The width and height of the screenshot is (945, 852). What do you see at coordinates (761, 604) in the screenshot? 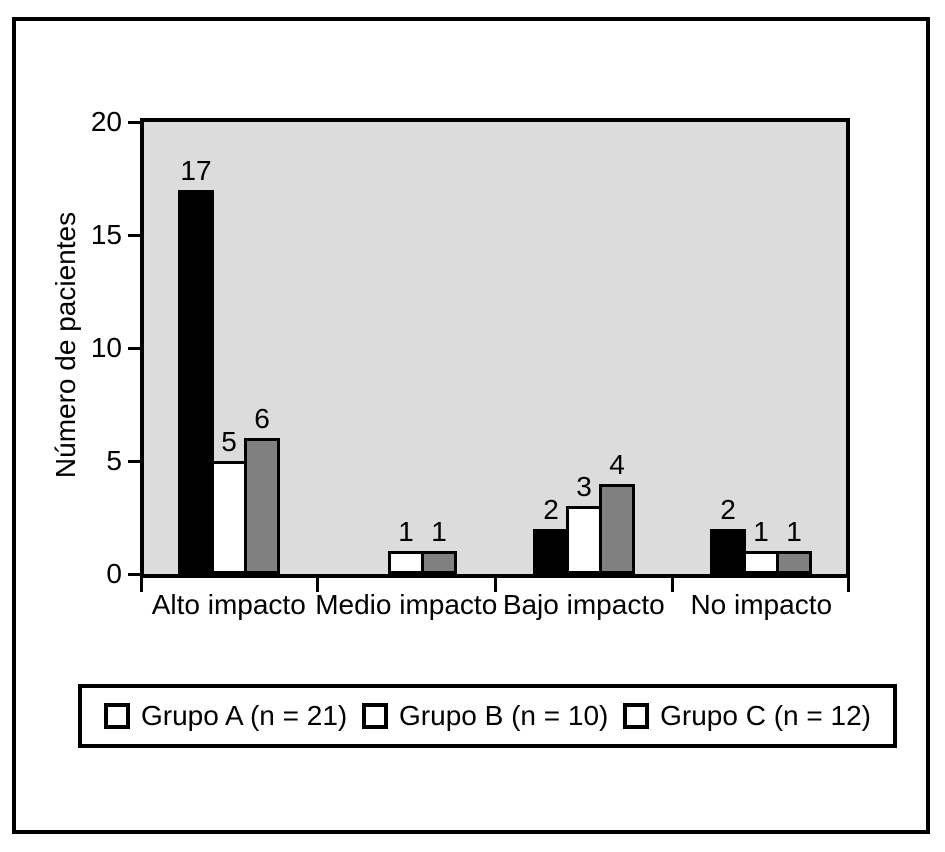
I see `x-category-label-no-impacto: No impacto` at bounding box center [761, 604].